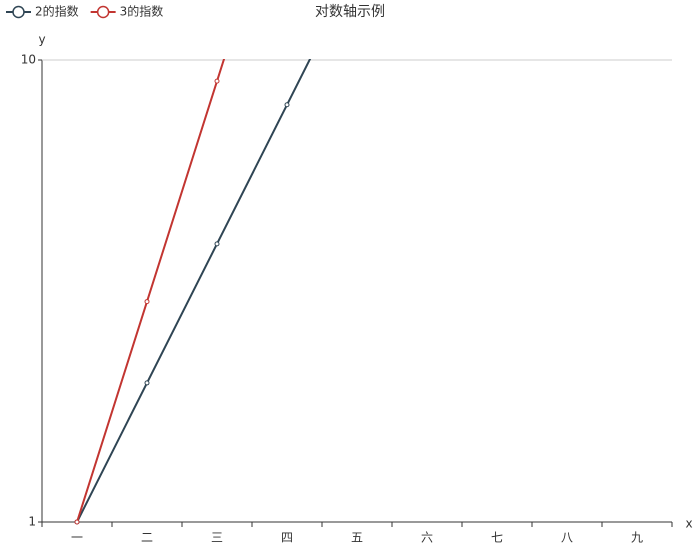 Image resolution: width=700 pixels, height=560 pixels. Describe the element at coordinates (147, 538) in the screenshot. I see `x-tick-label: 二` at that location.